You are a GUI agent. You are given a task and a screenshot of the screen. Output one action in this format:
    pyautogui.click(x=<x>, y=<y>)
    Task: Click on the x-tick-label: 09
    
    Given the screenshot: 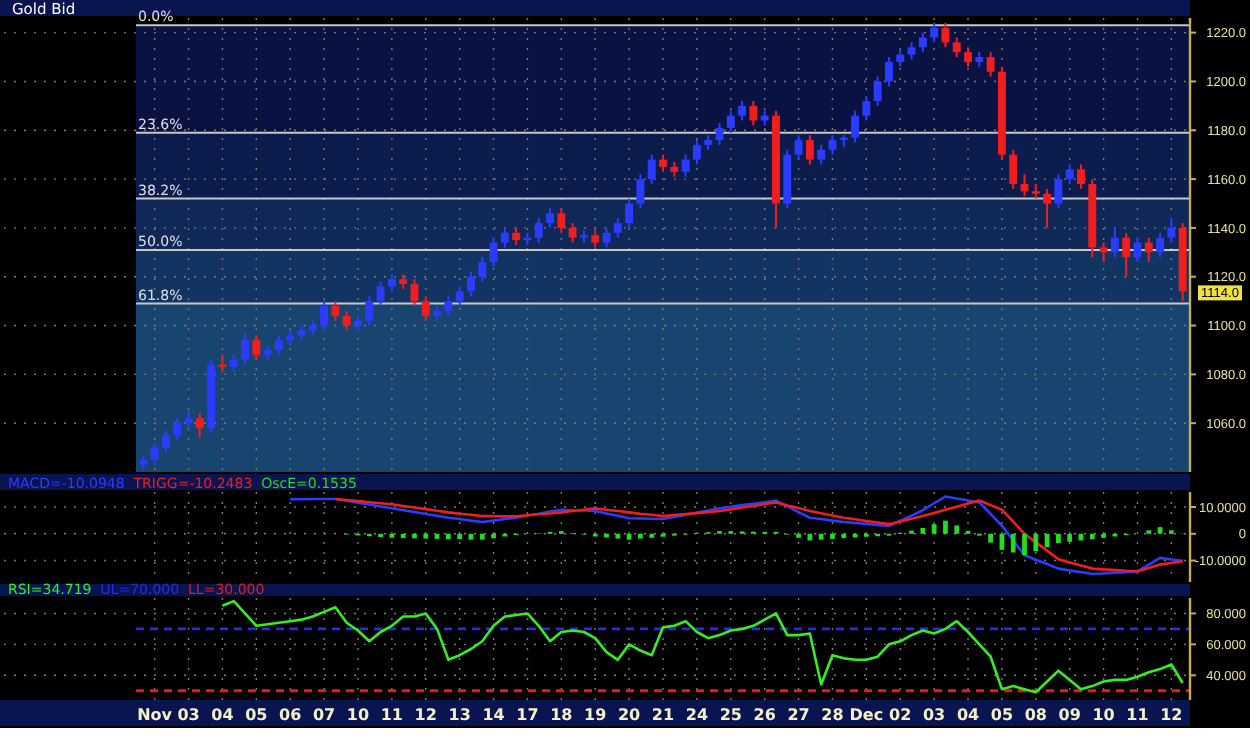 What is the action you would take?
    pyautogui.click(x=1070, y=715)
    